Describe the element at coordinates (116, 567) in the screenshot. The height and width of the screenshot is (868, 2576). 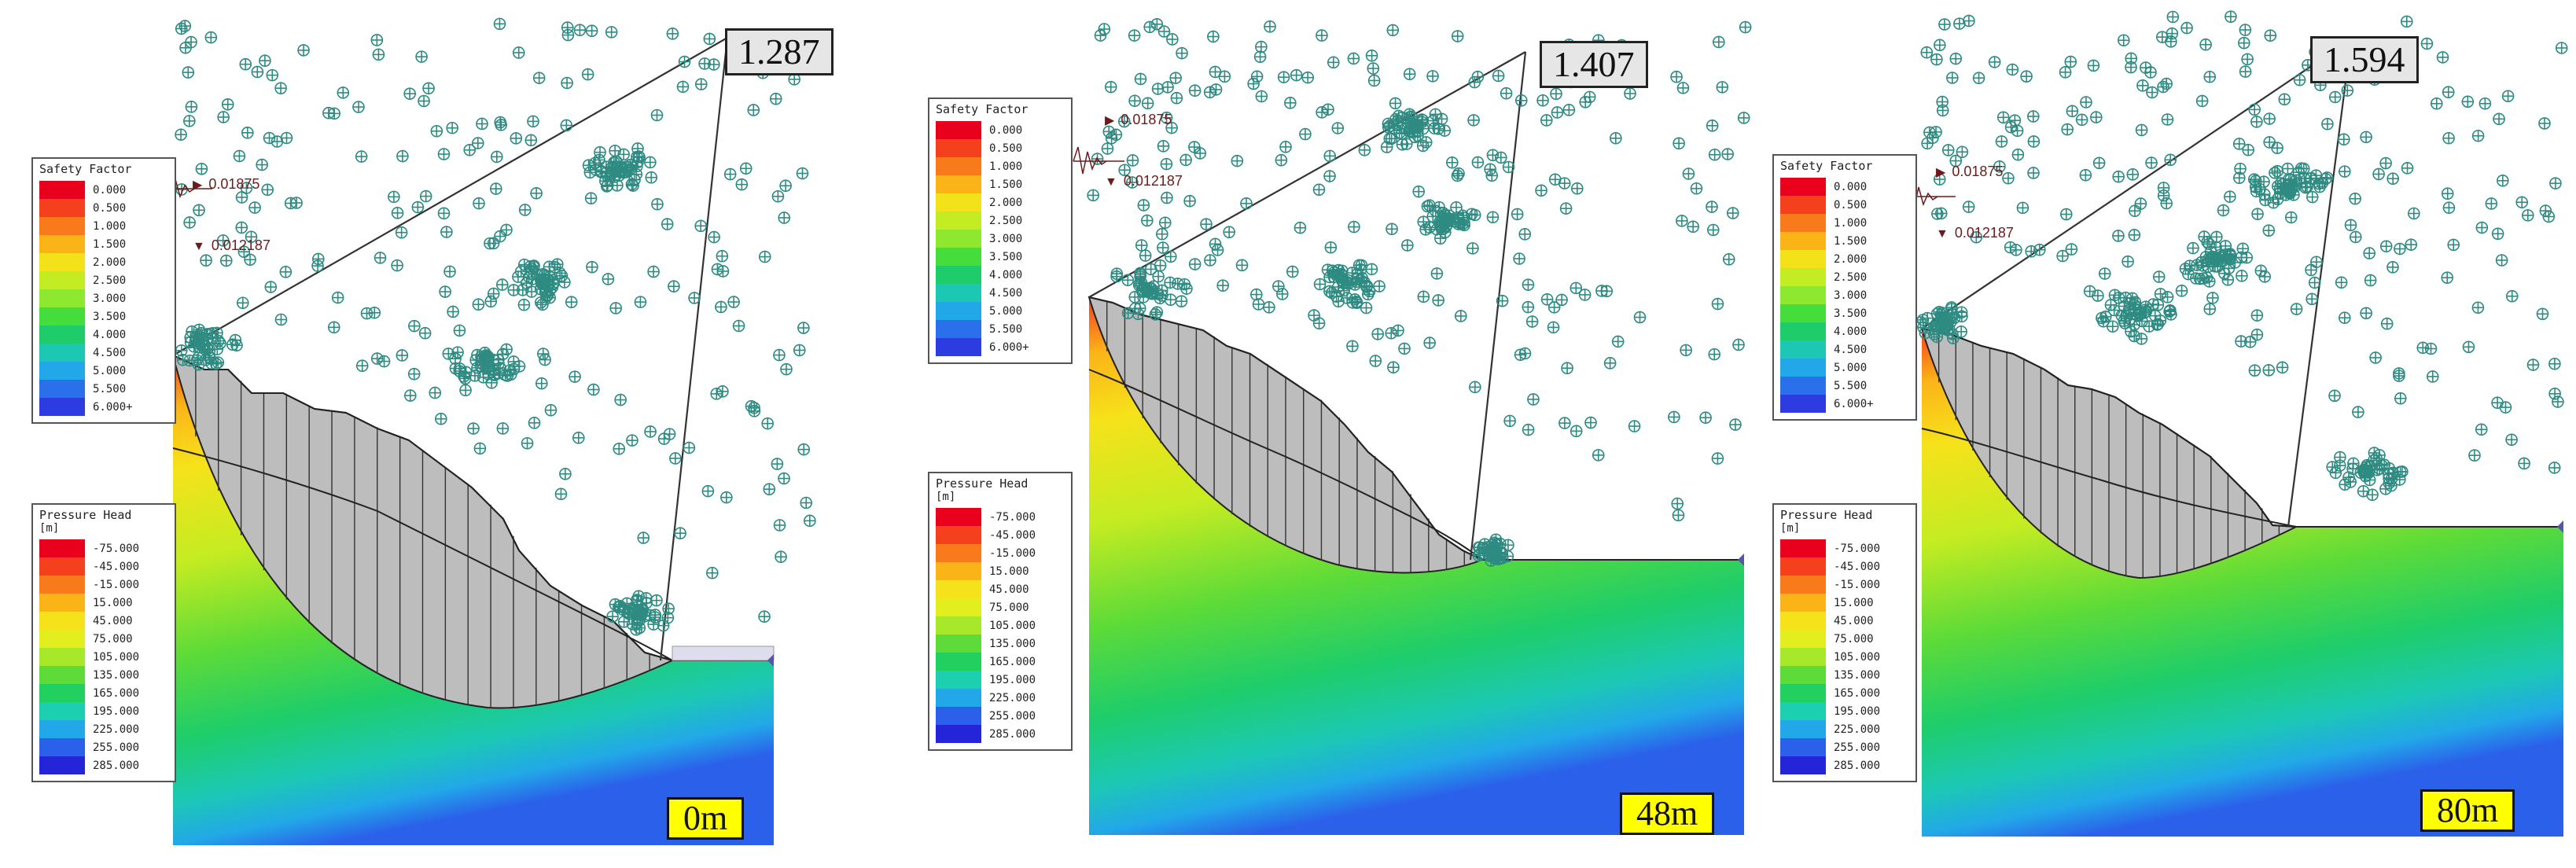
I see `legend-label: -45.000` at that location.